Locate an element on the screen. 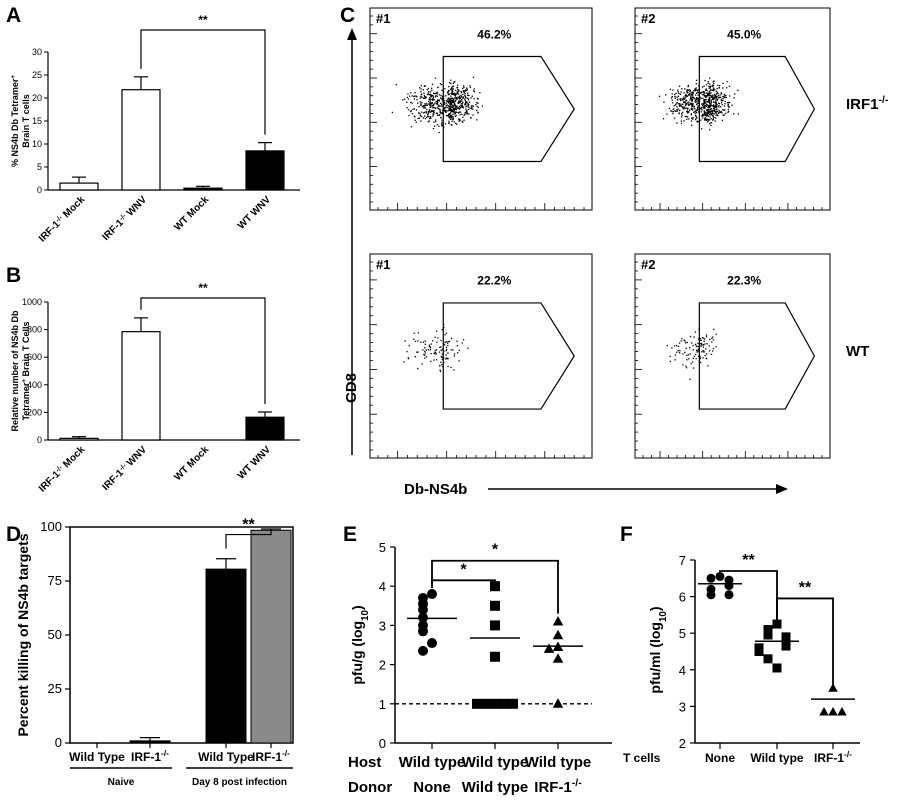 This screenshot has height=800, width=898. flow-plot: #1 22.2% is located at coordinates (481, 356).